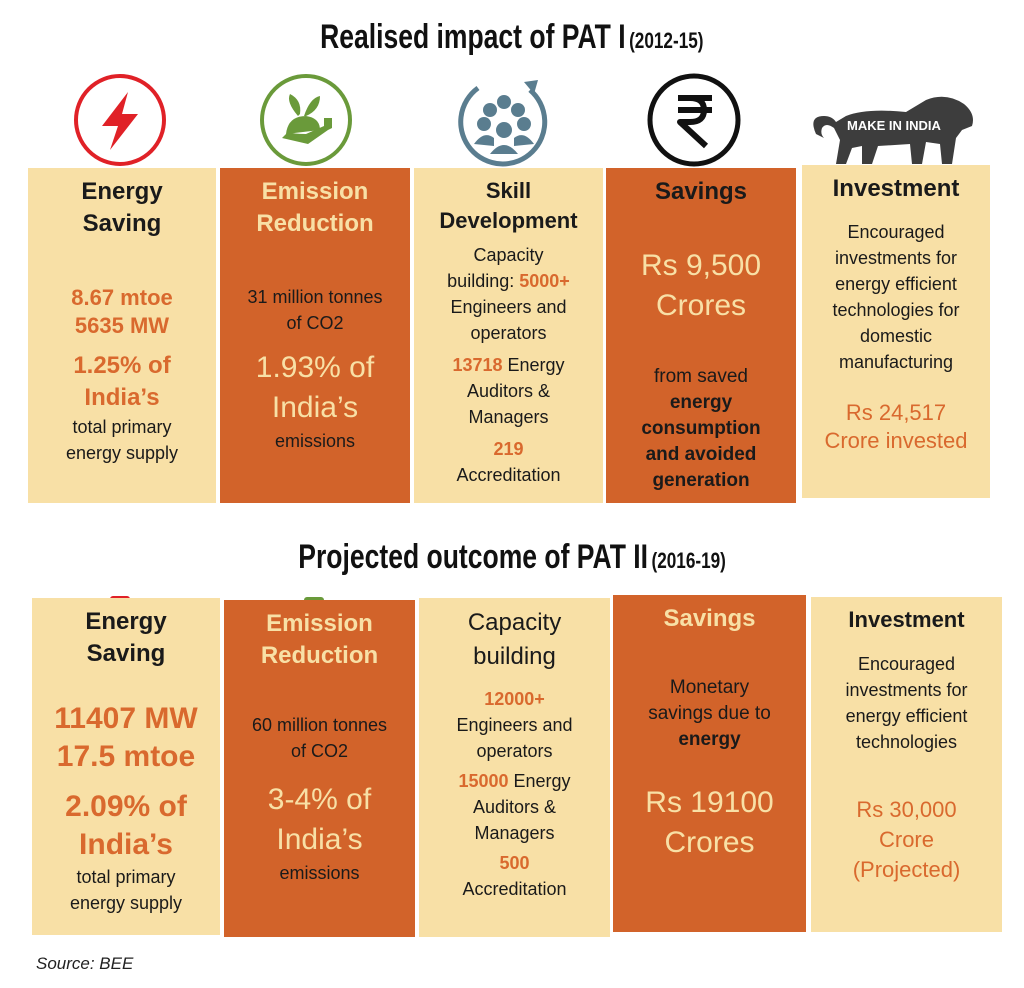 This screenshot has width=1024, height=988. I want to click on section1-years: (2012-15), so click(666, 40).